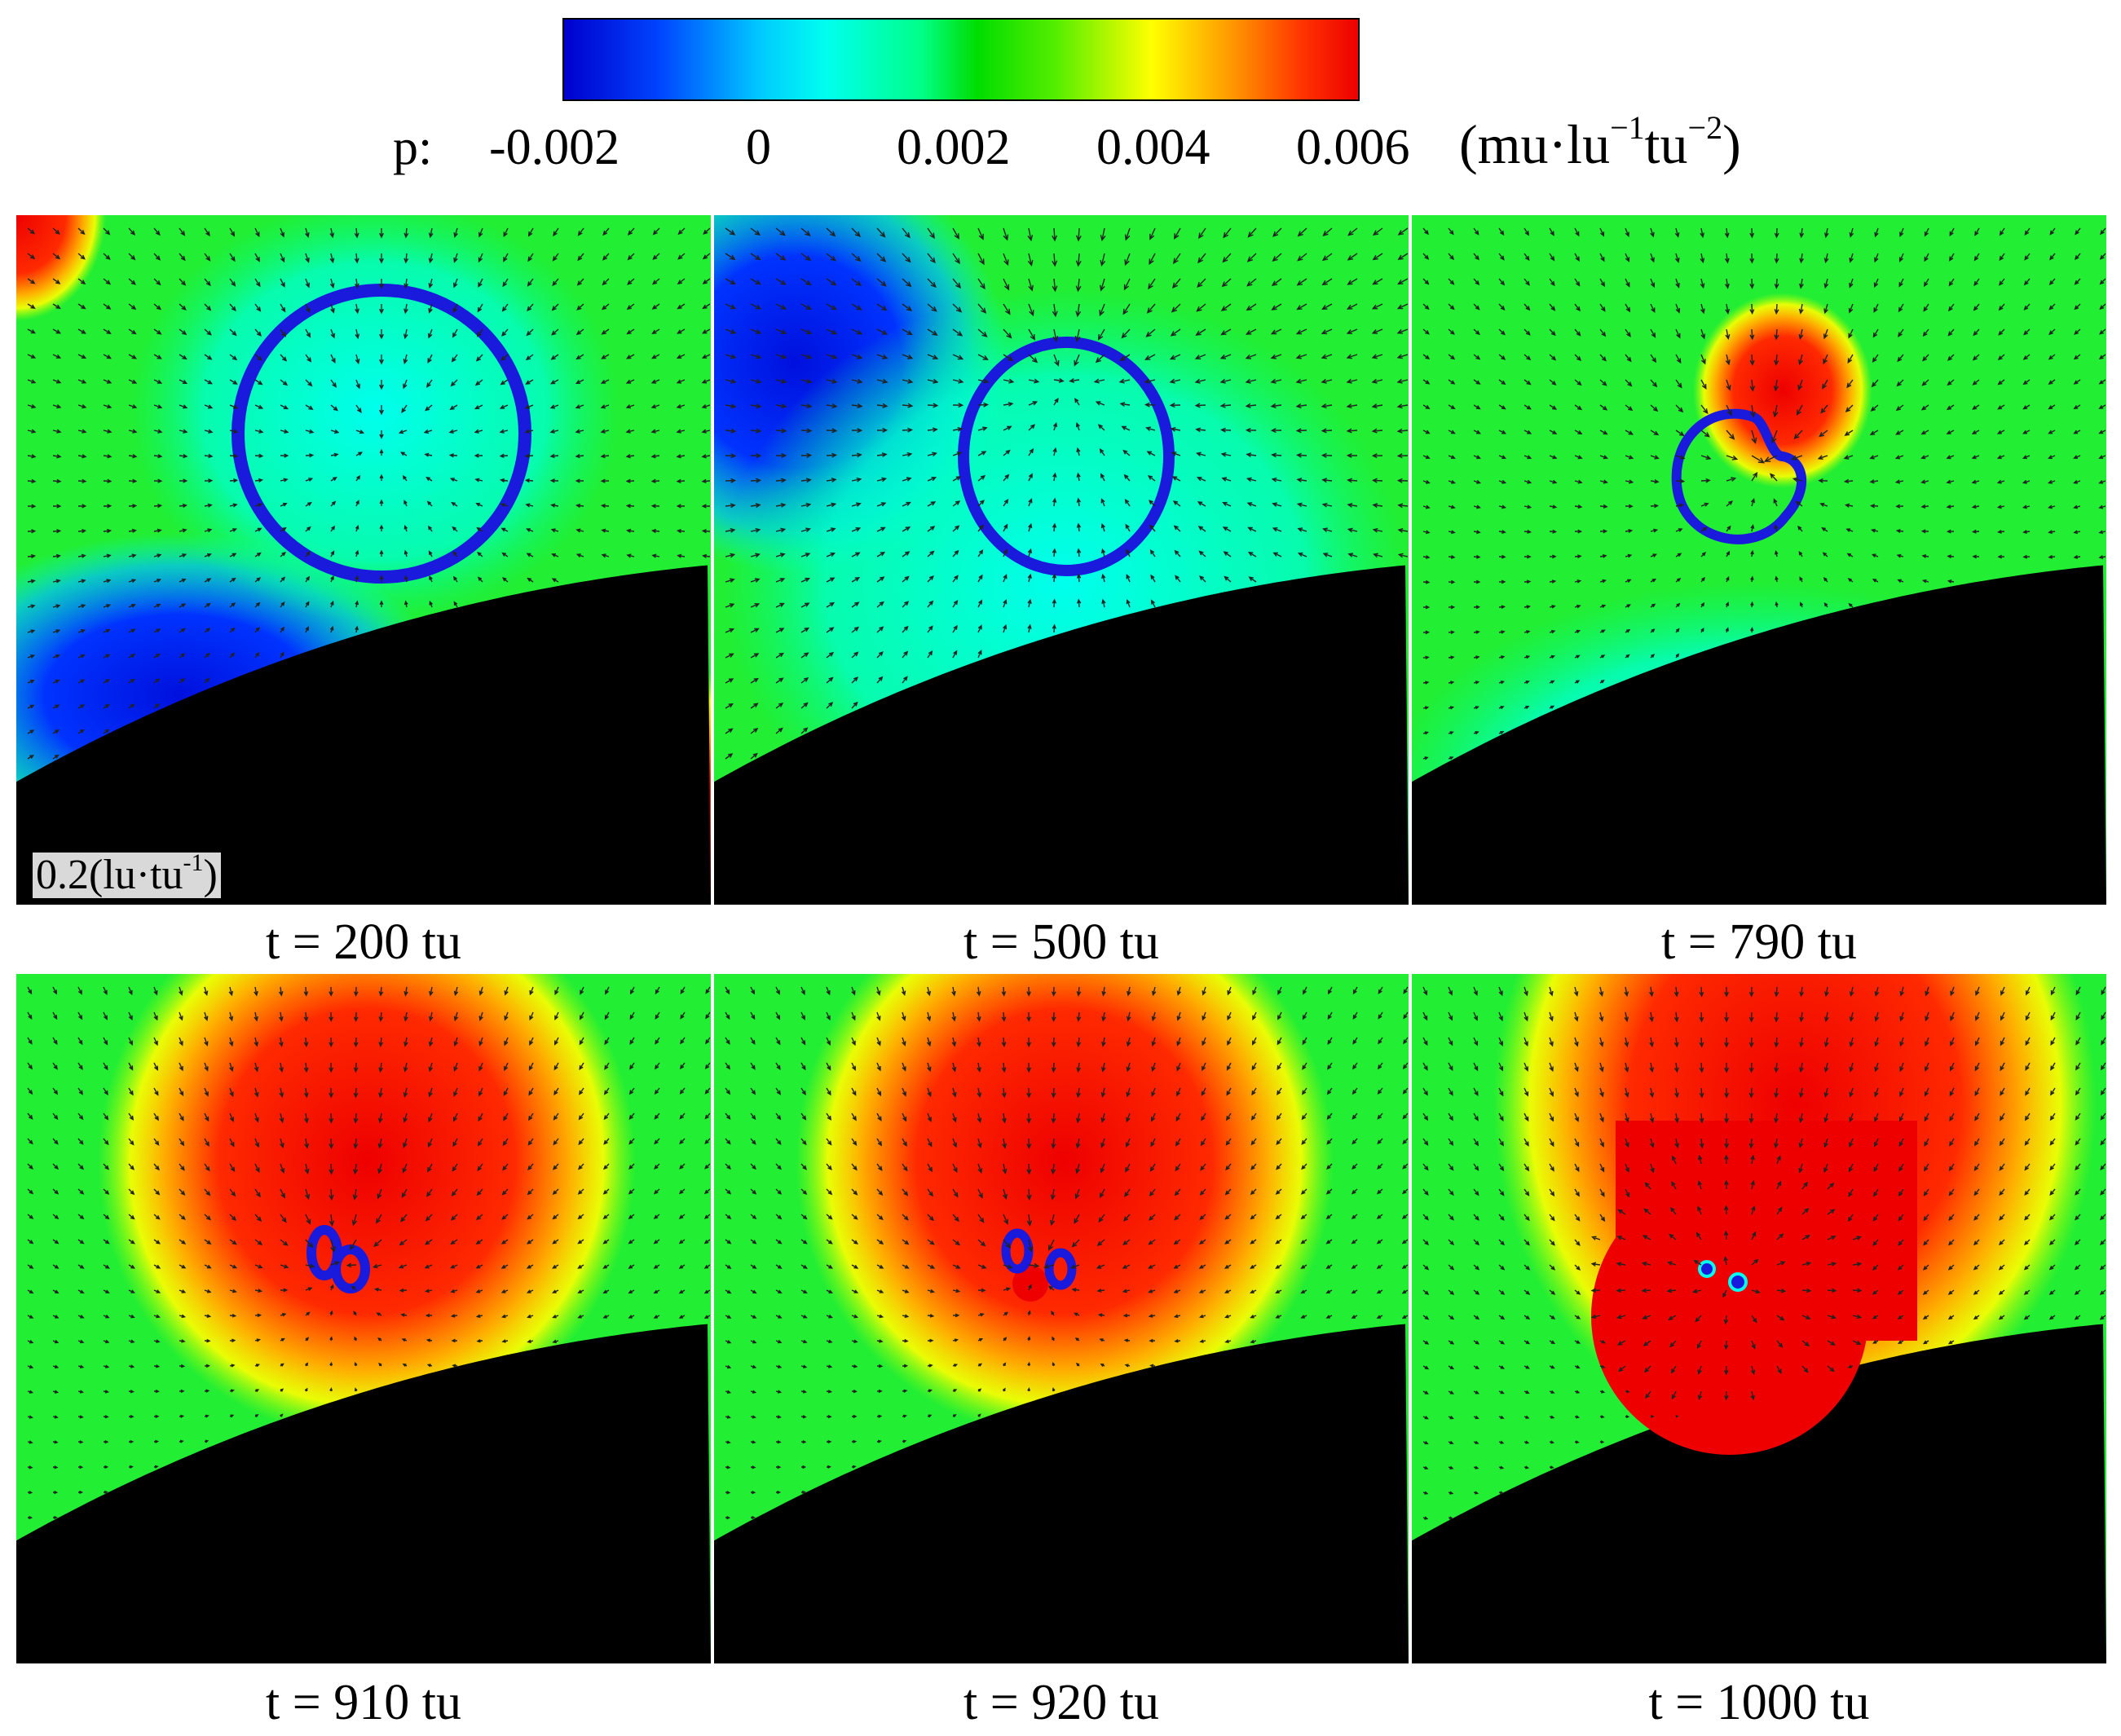 The height and width of the screenshot is (1736, 2121). What do you see at coordinates (363, 1702) in the screenshot?
I see `panel-title: t = 910 tu` at bounding box center [363, 1702].